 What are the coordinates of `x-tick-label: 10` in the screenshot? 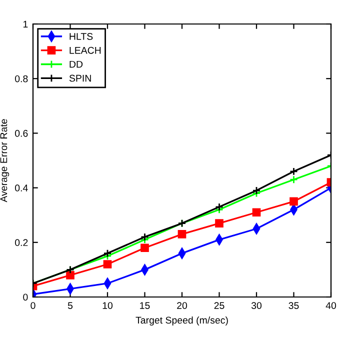 It's located at (107, 305).